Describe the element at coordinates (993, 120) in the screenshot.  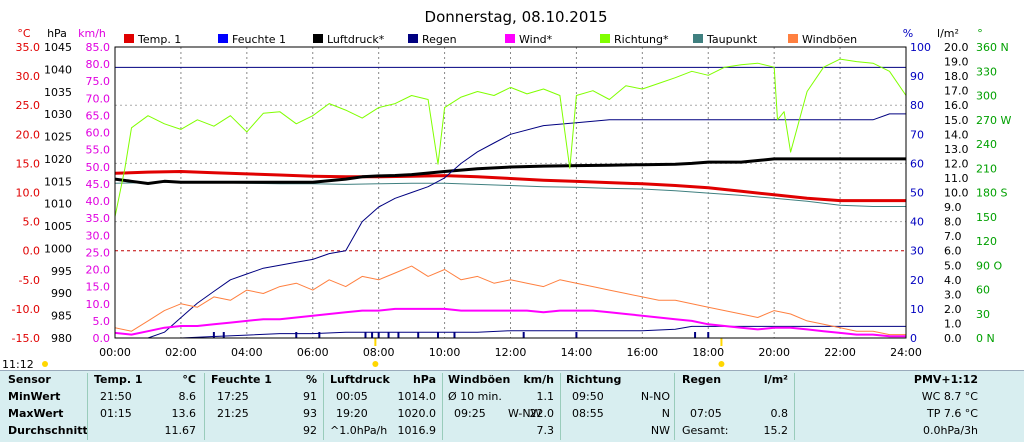
I see `y-tick-label: 270 W` at that location.